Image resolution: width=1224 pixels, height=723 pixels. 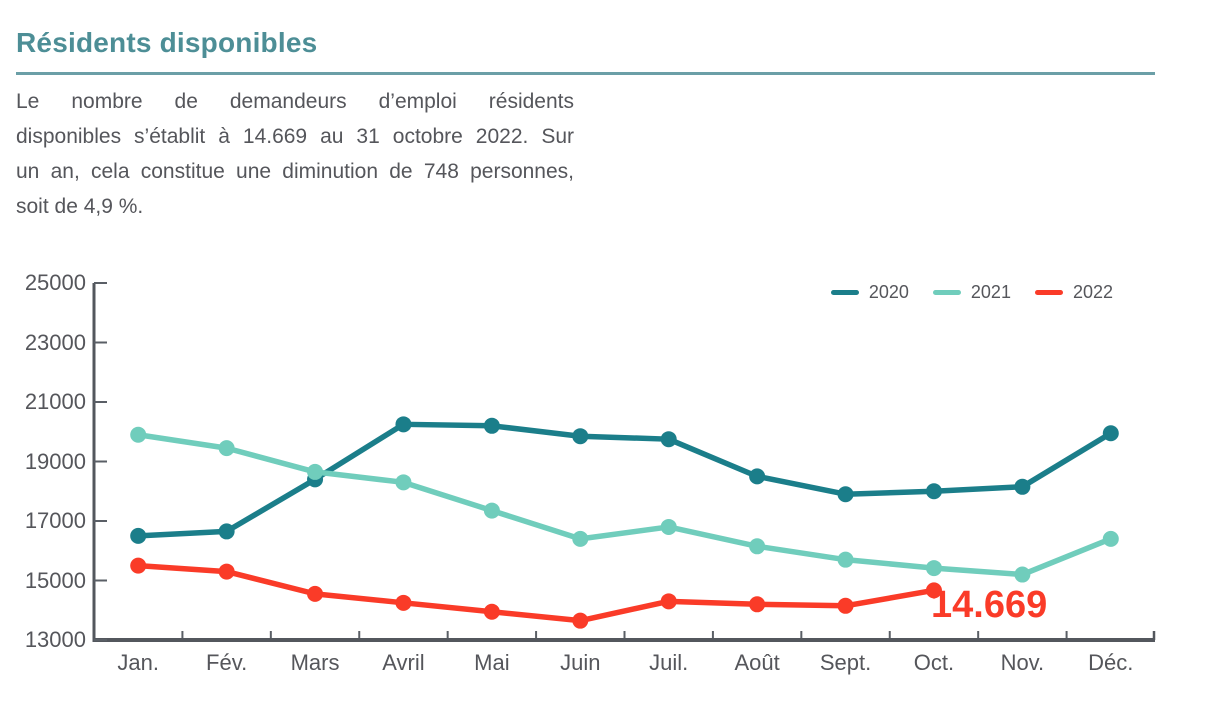 I want to click on y-axis-label-21000: 21000, so click(x=55, y=401).